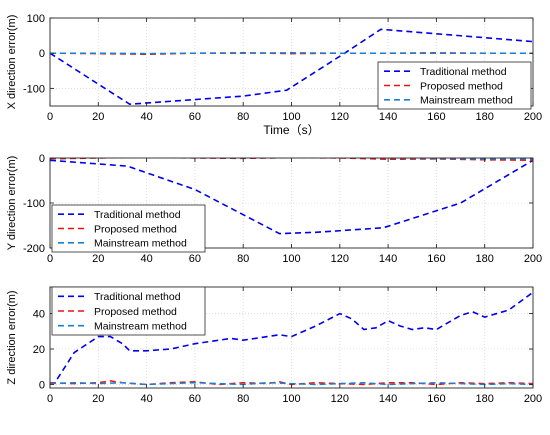 The width and height of the screenshot is (550, 435). I want to click on y-tick-label: -200, so click(34, 249).